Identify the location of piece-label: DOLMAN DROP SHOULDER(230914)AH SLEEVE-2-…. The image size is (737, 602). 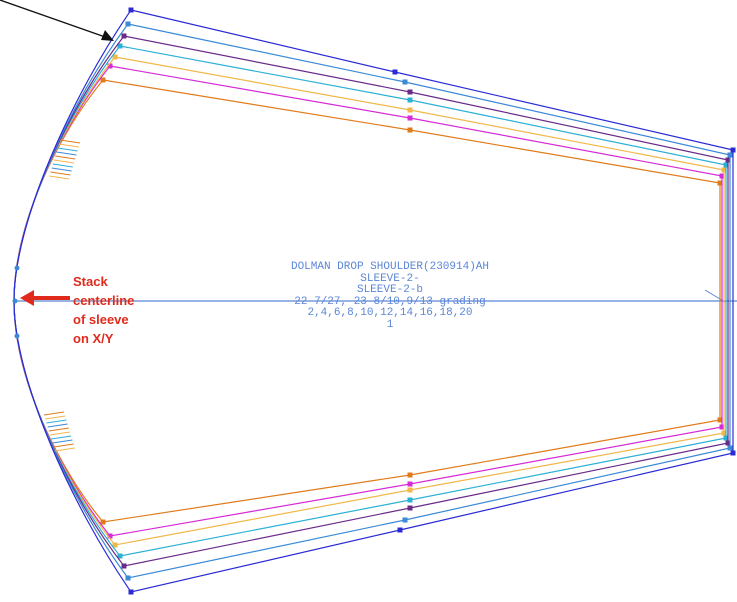
(390, 296).